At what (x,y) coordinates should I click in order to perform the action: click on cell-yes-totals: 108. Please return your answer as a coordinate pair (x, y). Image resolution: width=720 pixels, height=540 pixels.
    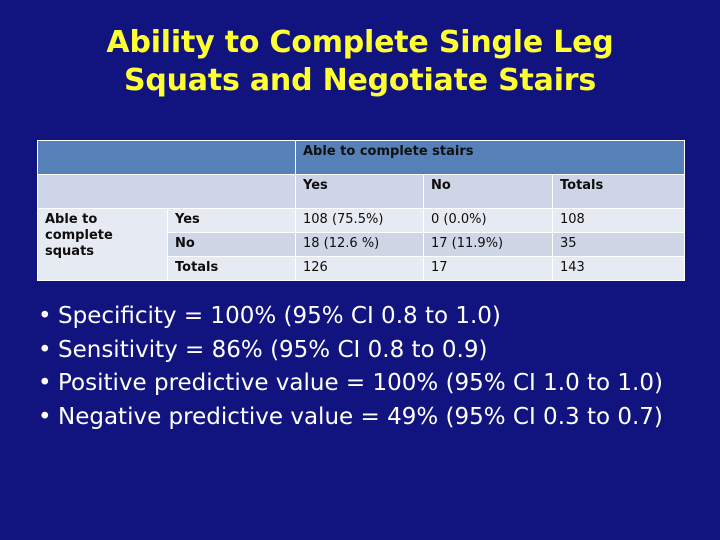
    Looking at the image, I should click on (618, 220).